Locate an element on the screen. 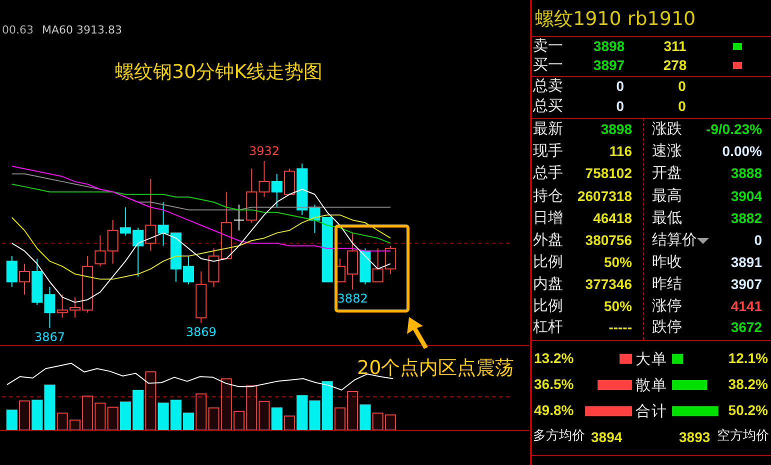 The height and width of the screenshot is (465, 771). text: 0.00% is located at coordinates (742, 151).